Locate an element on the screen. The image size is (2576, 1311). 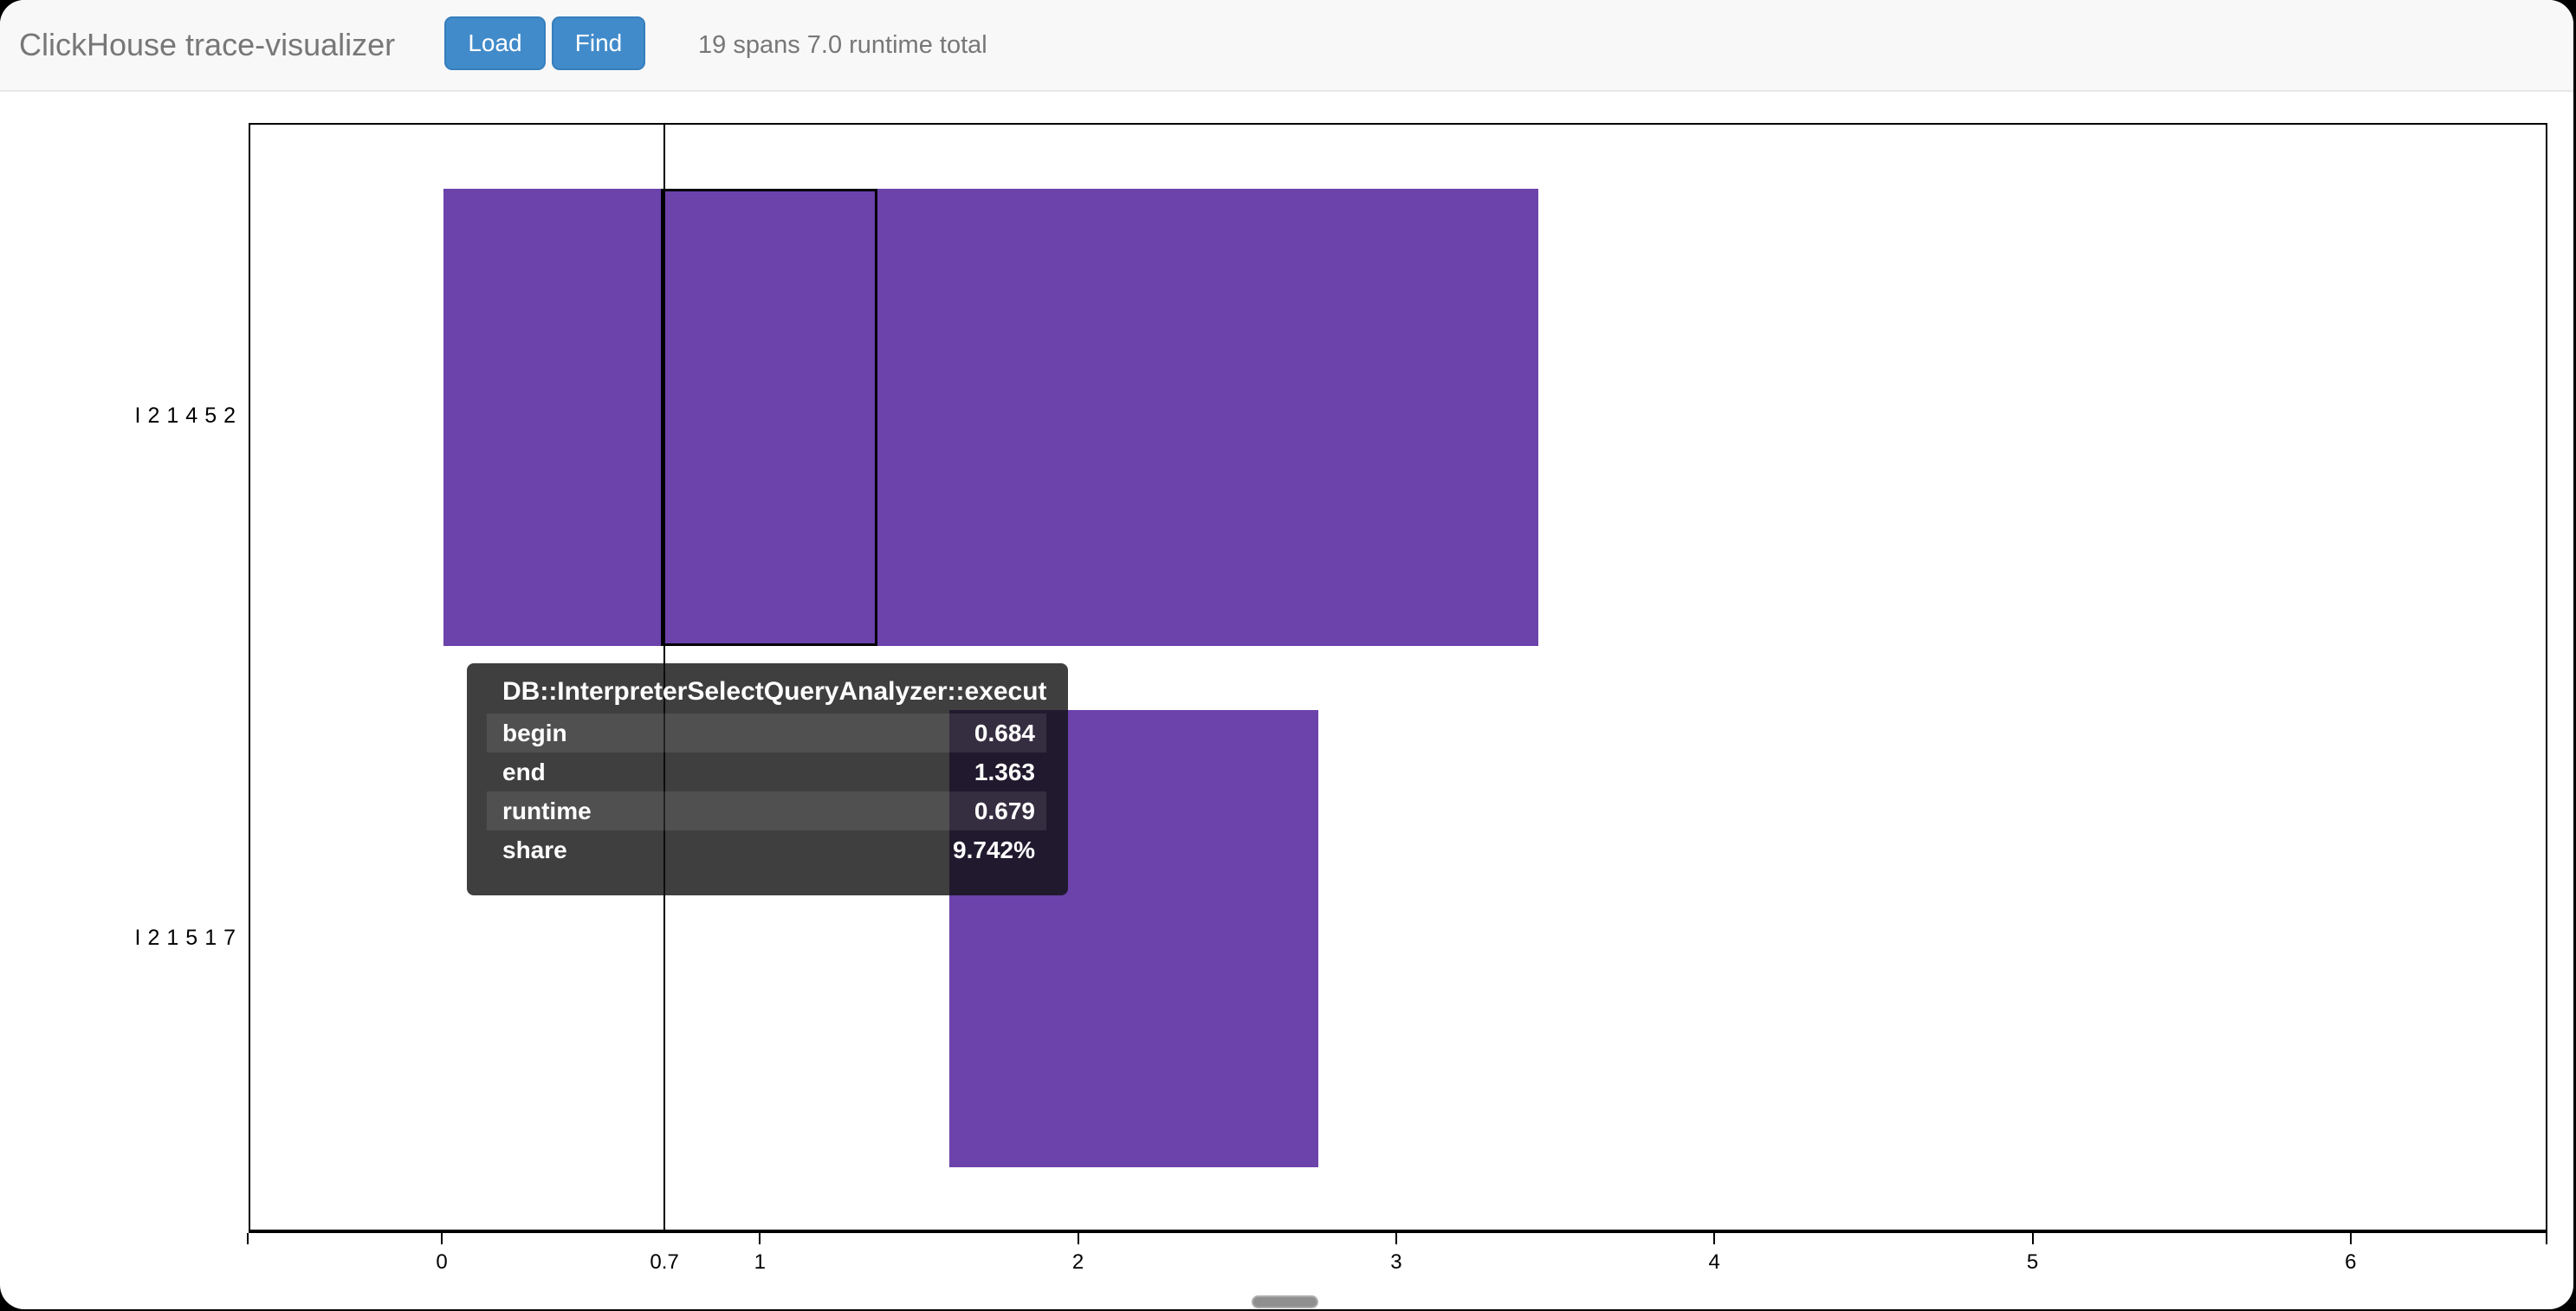
span-bar is located at coordinates (990, 418).